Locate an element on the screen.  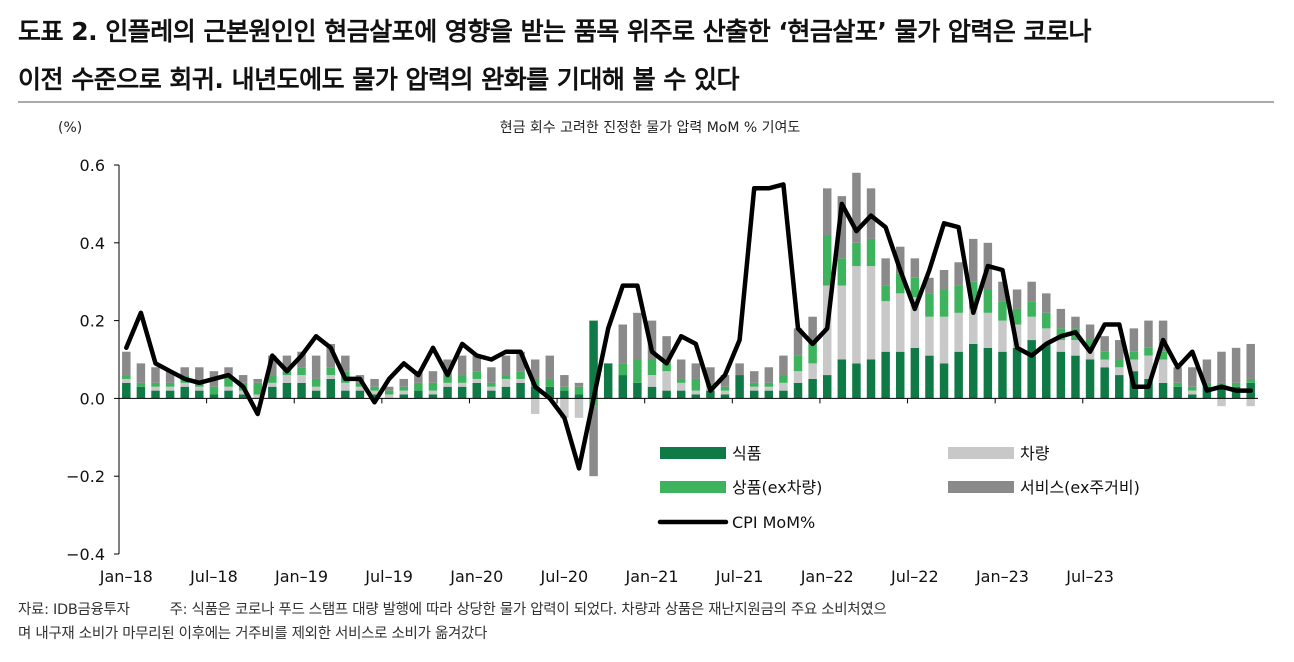
x-tick-label: Jan–22 is located at coordinates (827, 576).